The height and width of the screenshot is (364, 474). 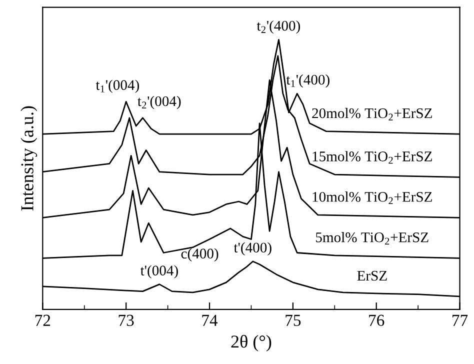 What do you see at coordinates (42, 320) in the screenshot?
I see `x-tick-label: 72` at bounding box center [42, 320].